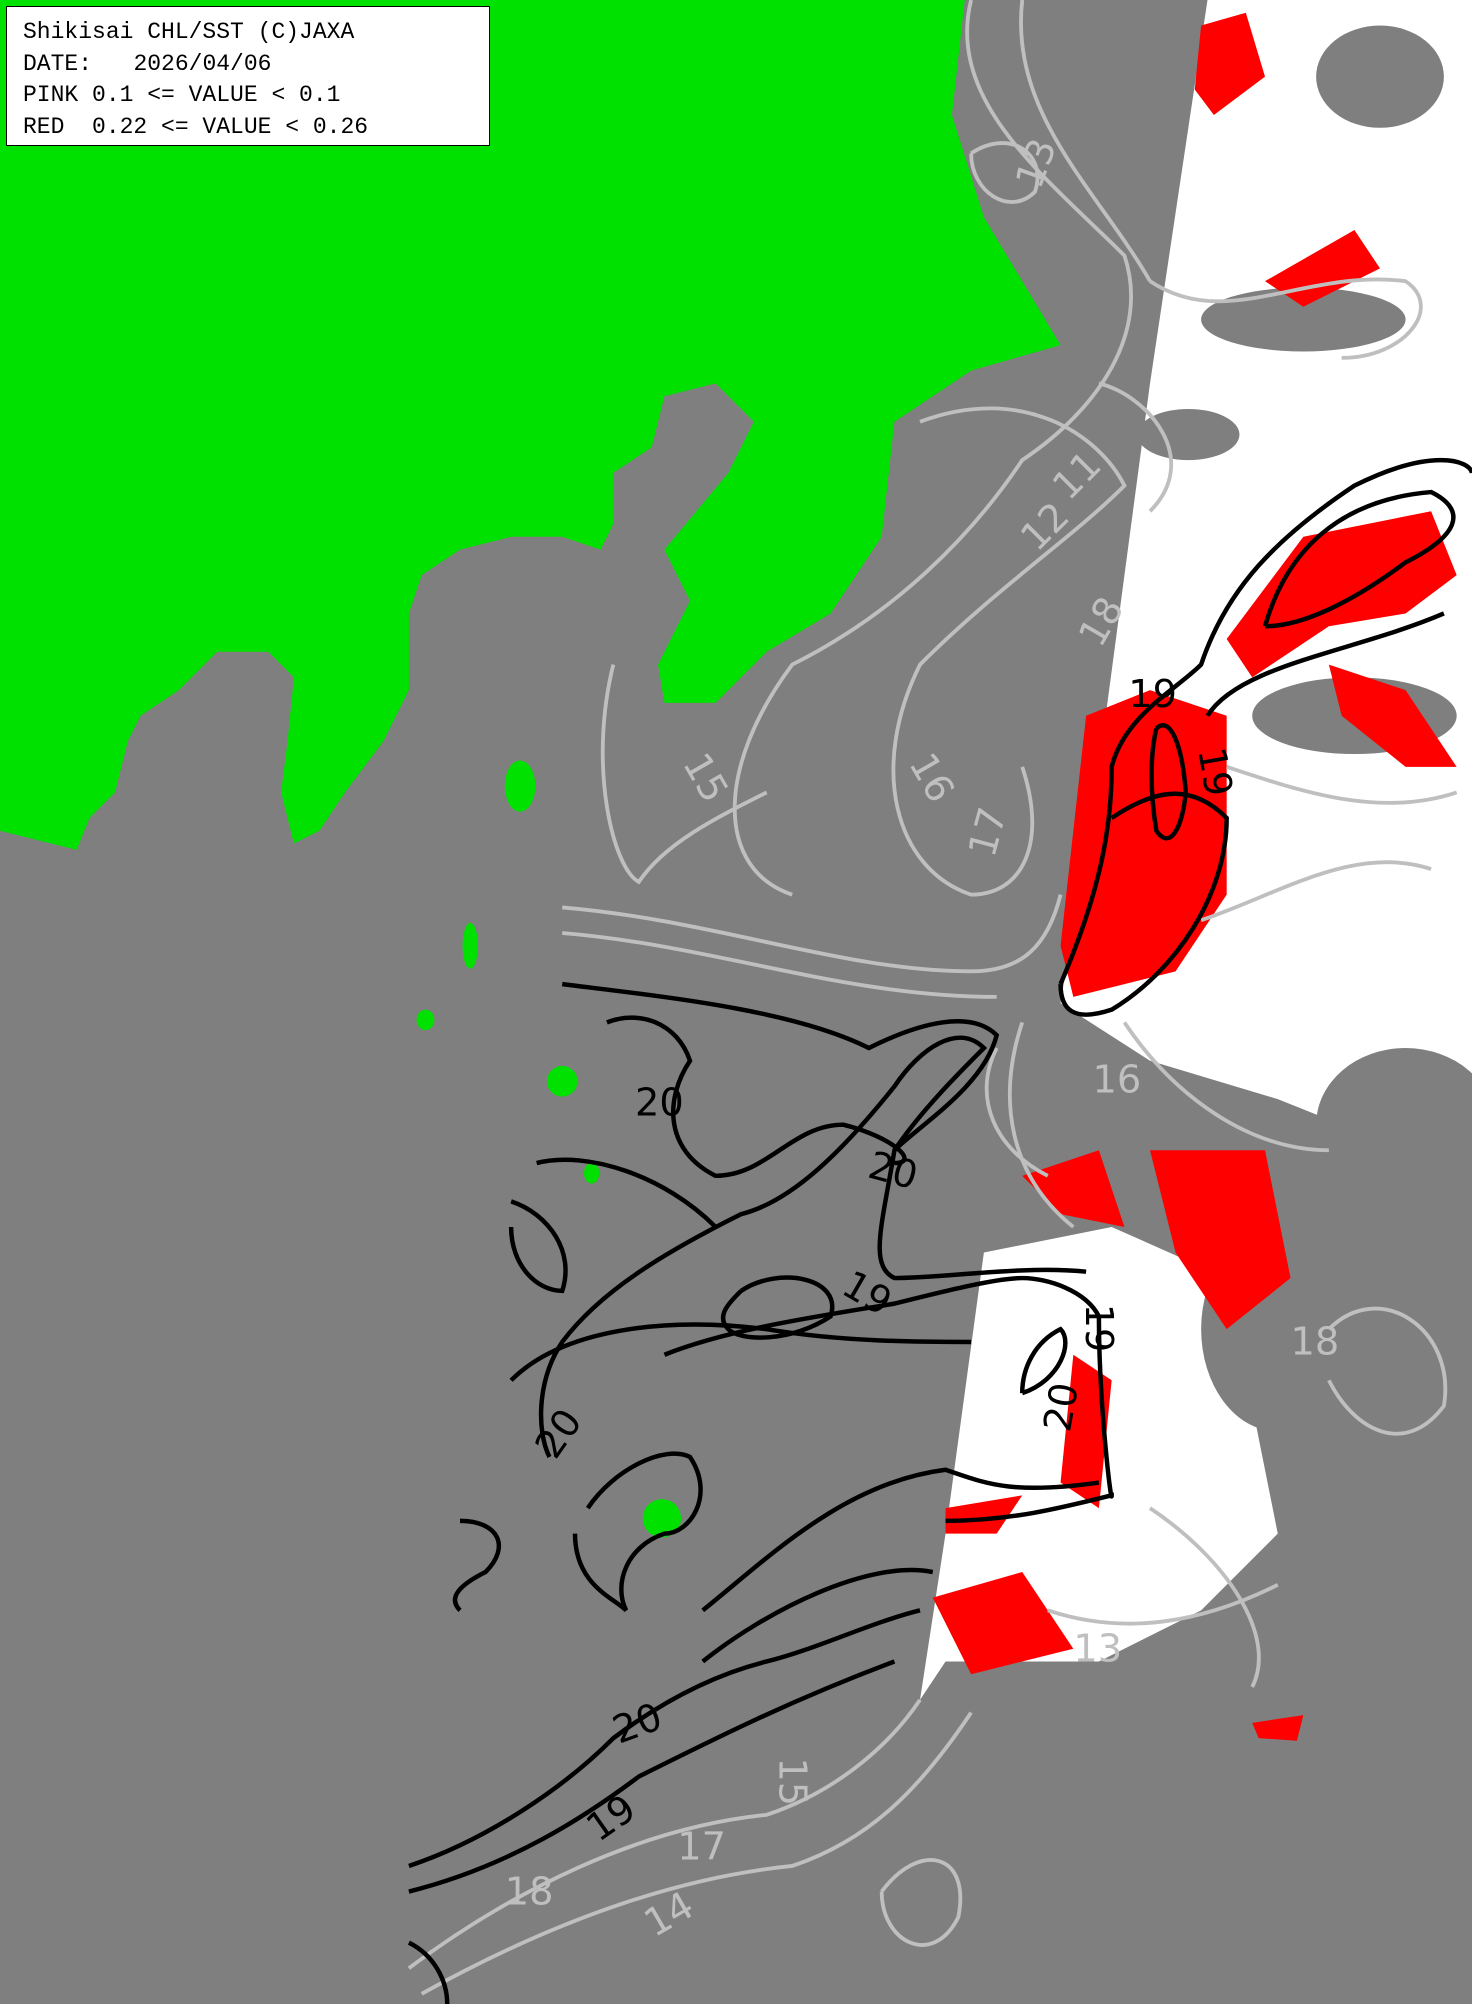  I want to click on legend-date: DATE: 2026/04/06, so click(256, 65).